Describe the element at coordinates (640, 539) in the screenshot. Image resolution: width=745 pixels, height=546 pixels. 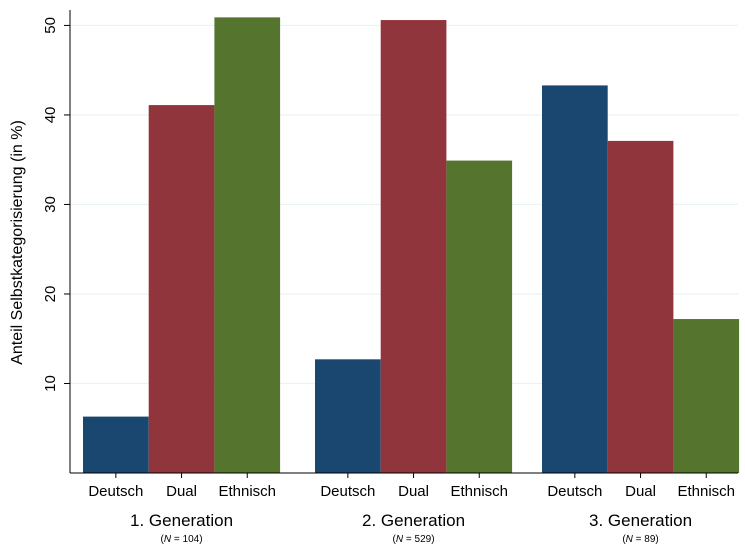
I see `group-n-label: (N = 89)` at that location.